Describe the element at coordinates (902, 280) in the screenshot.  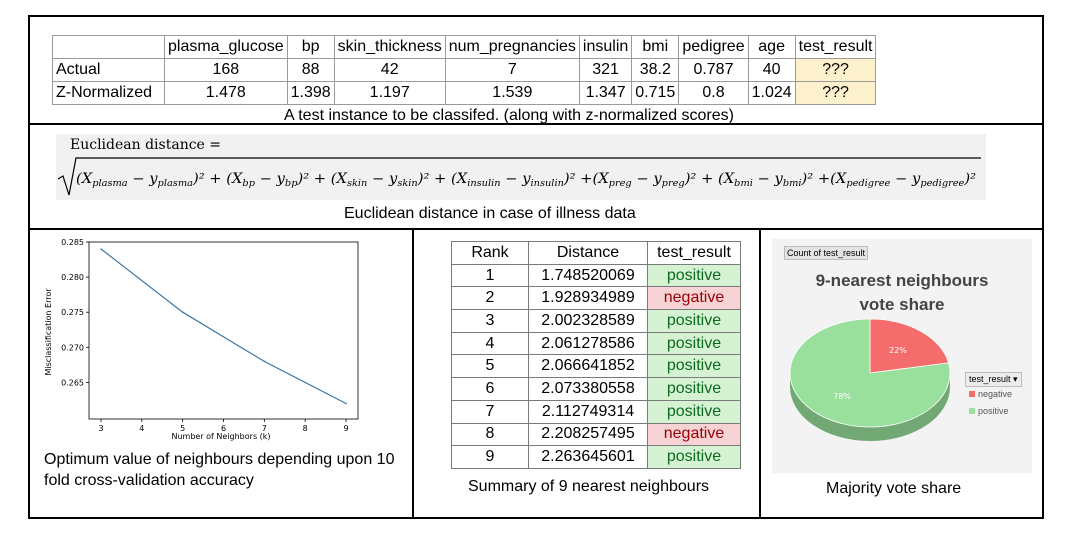
I see `pie-title-line-1: 9-nearest neighbours` at that location.